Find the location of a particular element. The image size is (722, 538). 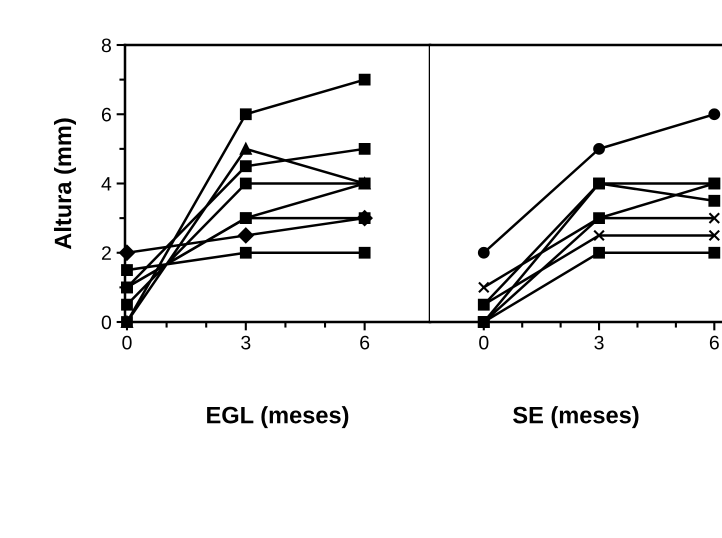

y-axis-title: Altura (mm) is located at coordinates (65, 184).